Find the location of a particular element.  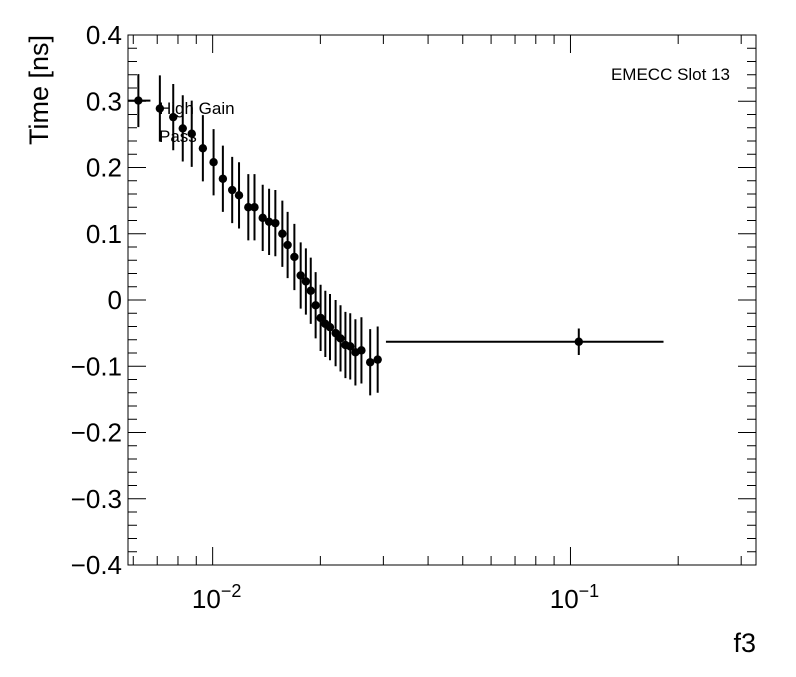

y-tick-label: −0.3 is located at coordinates (96, 499).